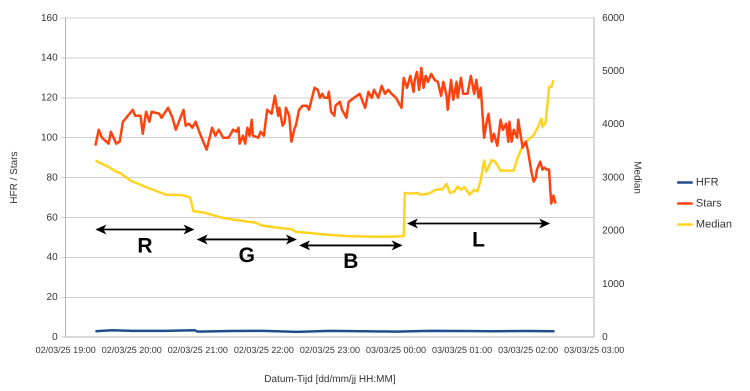 Image resolution: width=750 pixels, height=391 pixels. I want to click on y2-tick-label: 5000, so click(613, 71).